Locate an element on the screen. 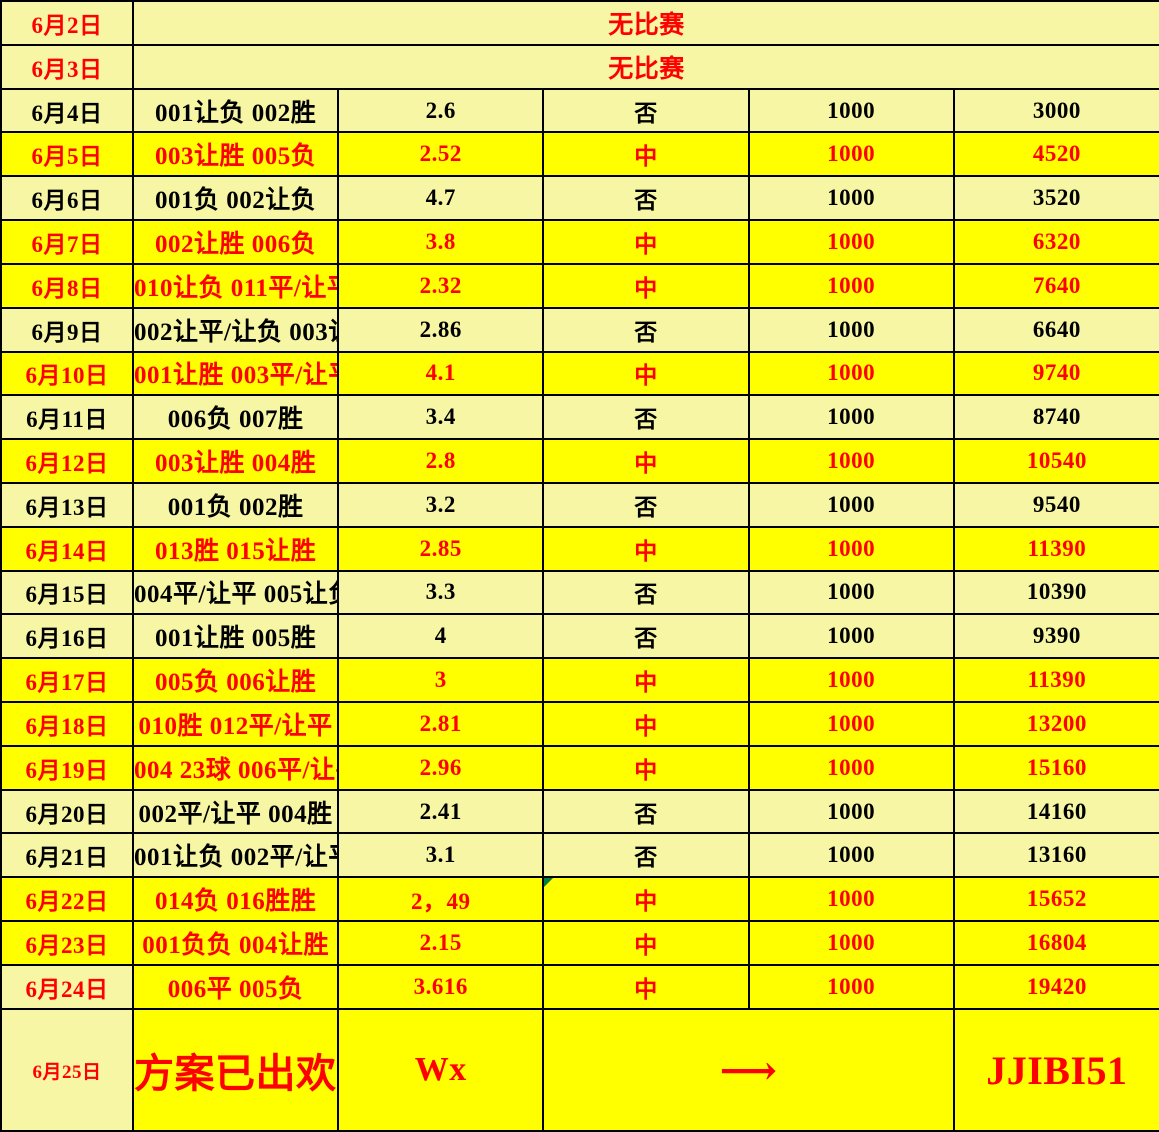 This screenshot has height=1132, width=1159. cell-profit: 14160 is located at coordinates (1055, 811).